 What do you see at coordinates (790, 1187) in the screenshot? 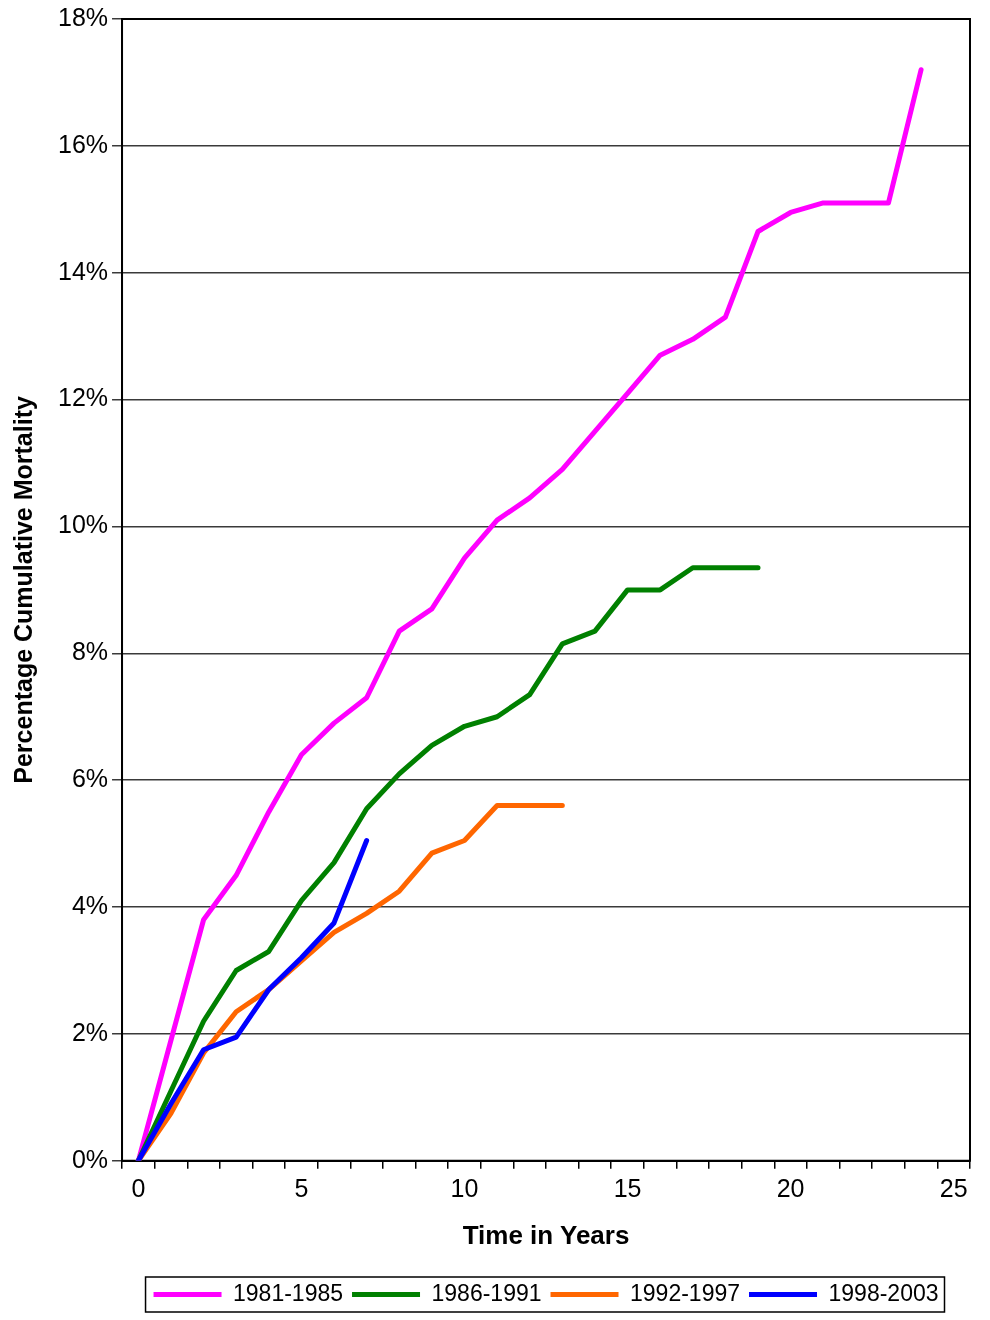
I see `x-tick-label: 20` at bounding box center [790, 1187].